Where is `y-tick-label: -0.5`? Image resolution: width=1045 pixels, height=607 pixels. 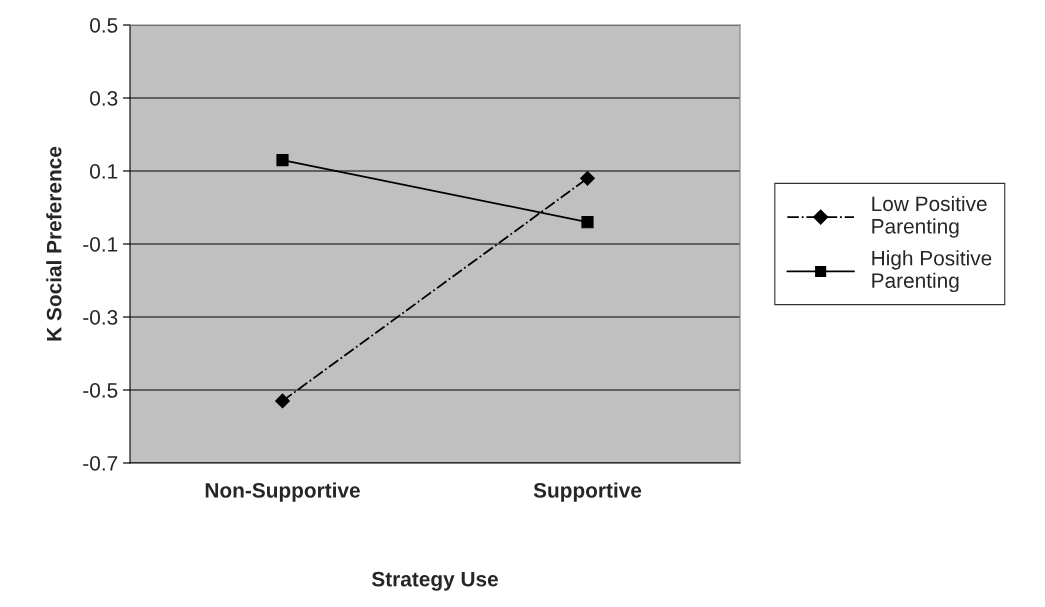 y-tick-label: -0.5 is located at coordinates (100, 390).